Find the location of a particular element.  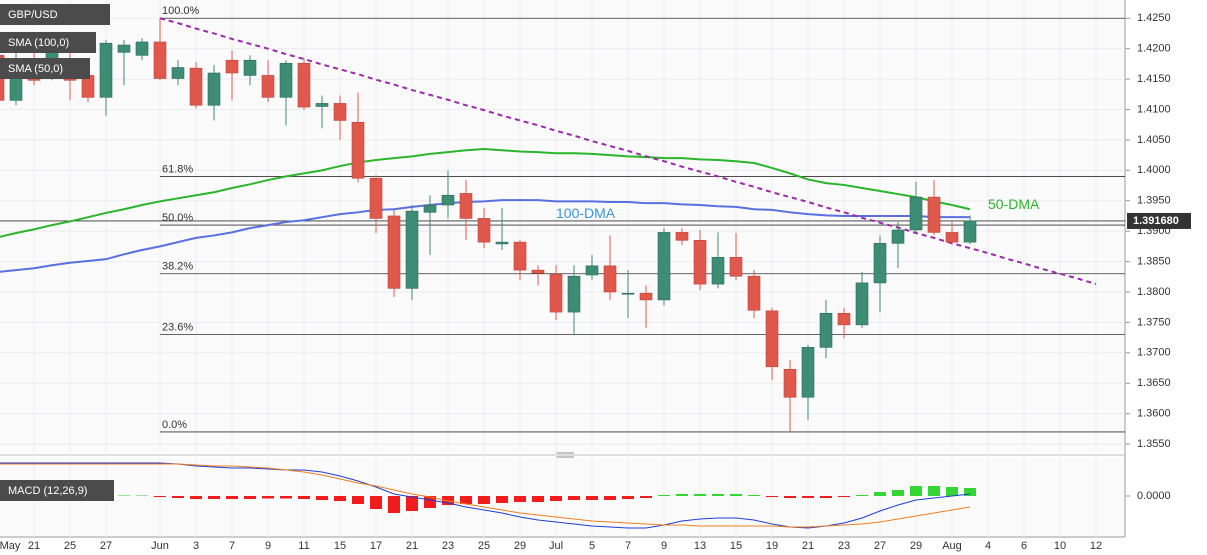

y-tick-label: 1.3550 is located at coordinates (1154, 444).